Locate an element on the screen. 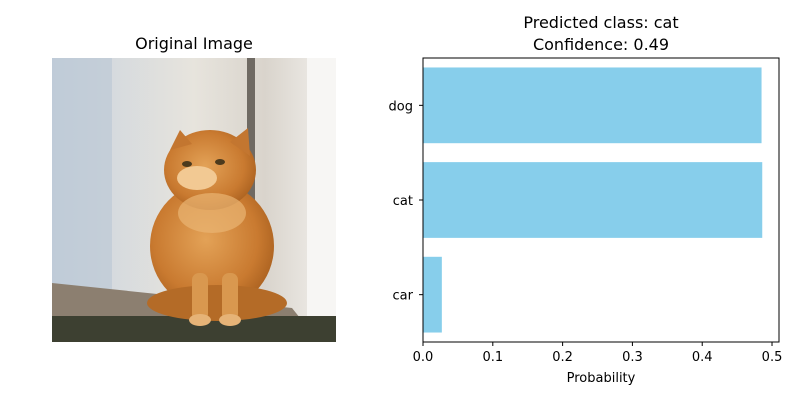  bar-dog is located at coordinates (592, 105).